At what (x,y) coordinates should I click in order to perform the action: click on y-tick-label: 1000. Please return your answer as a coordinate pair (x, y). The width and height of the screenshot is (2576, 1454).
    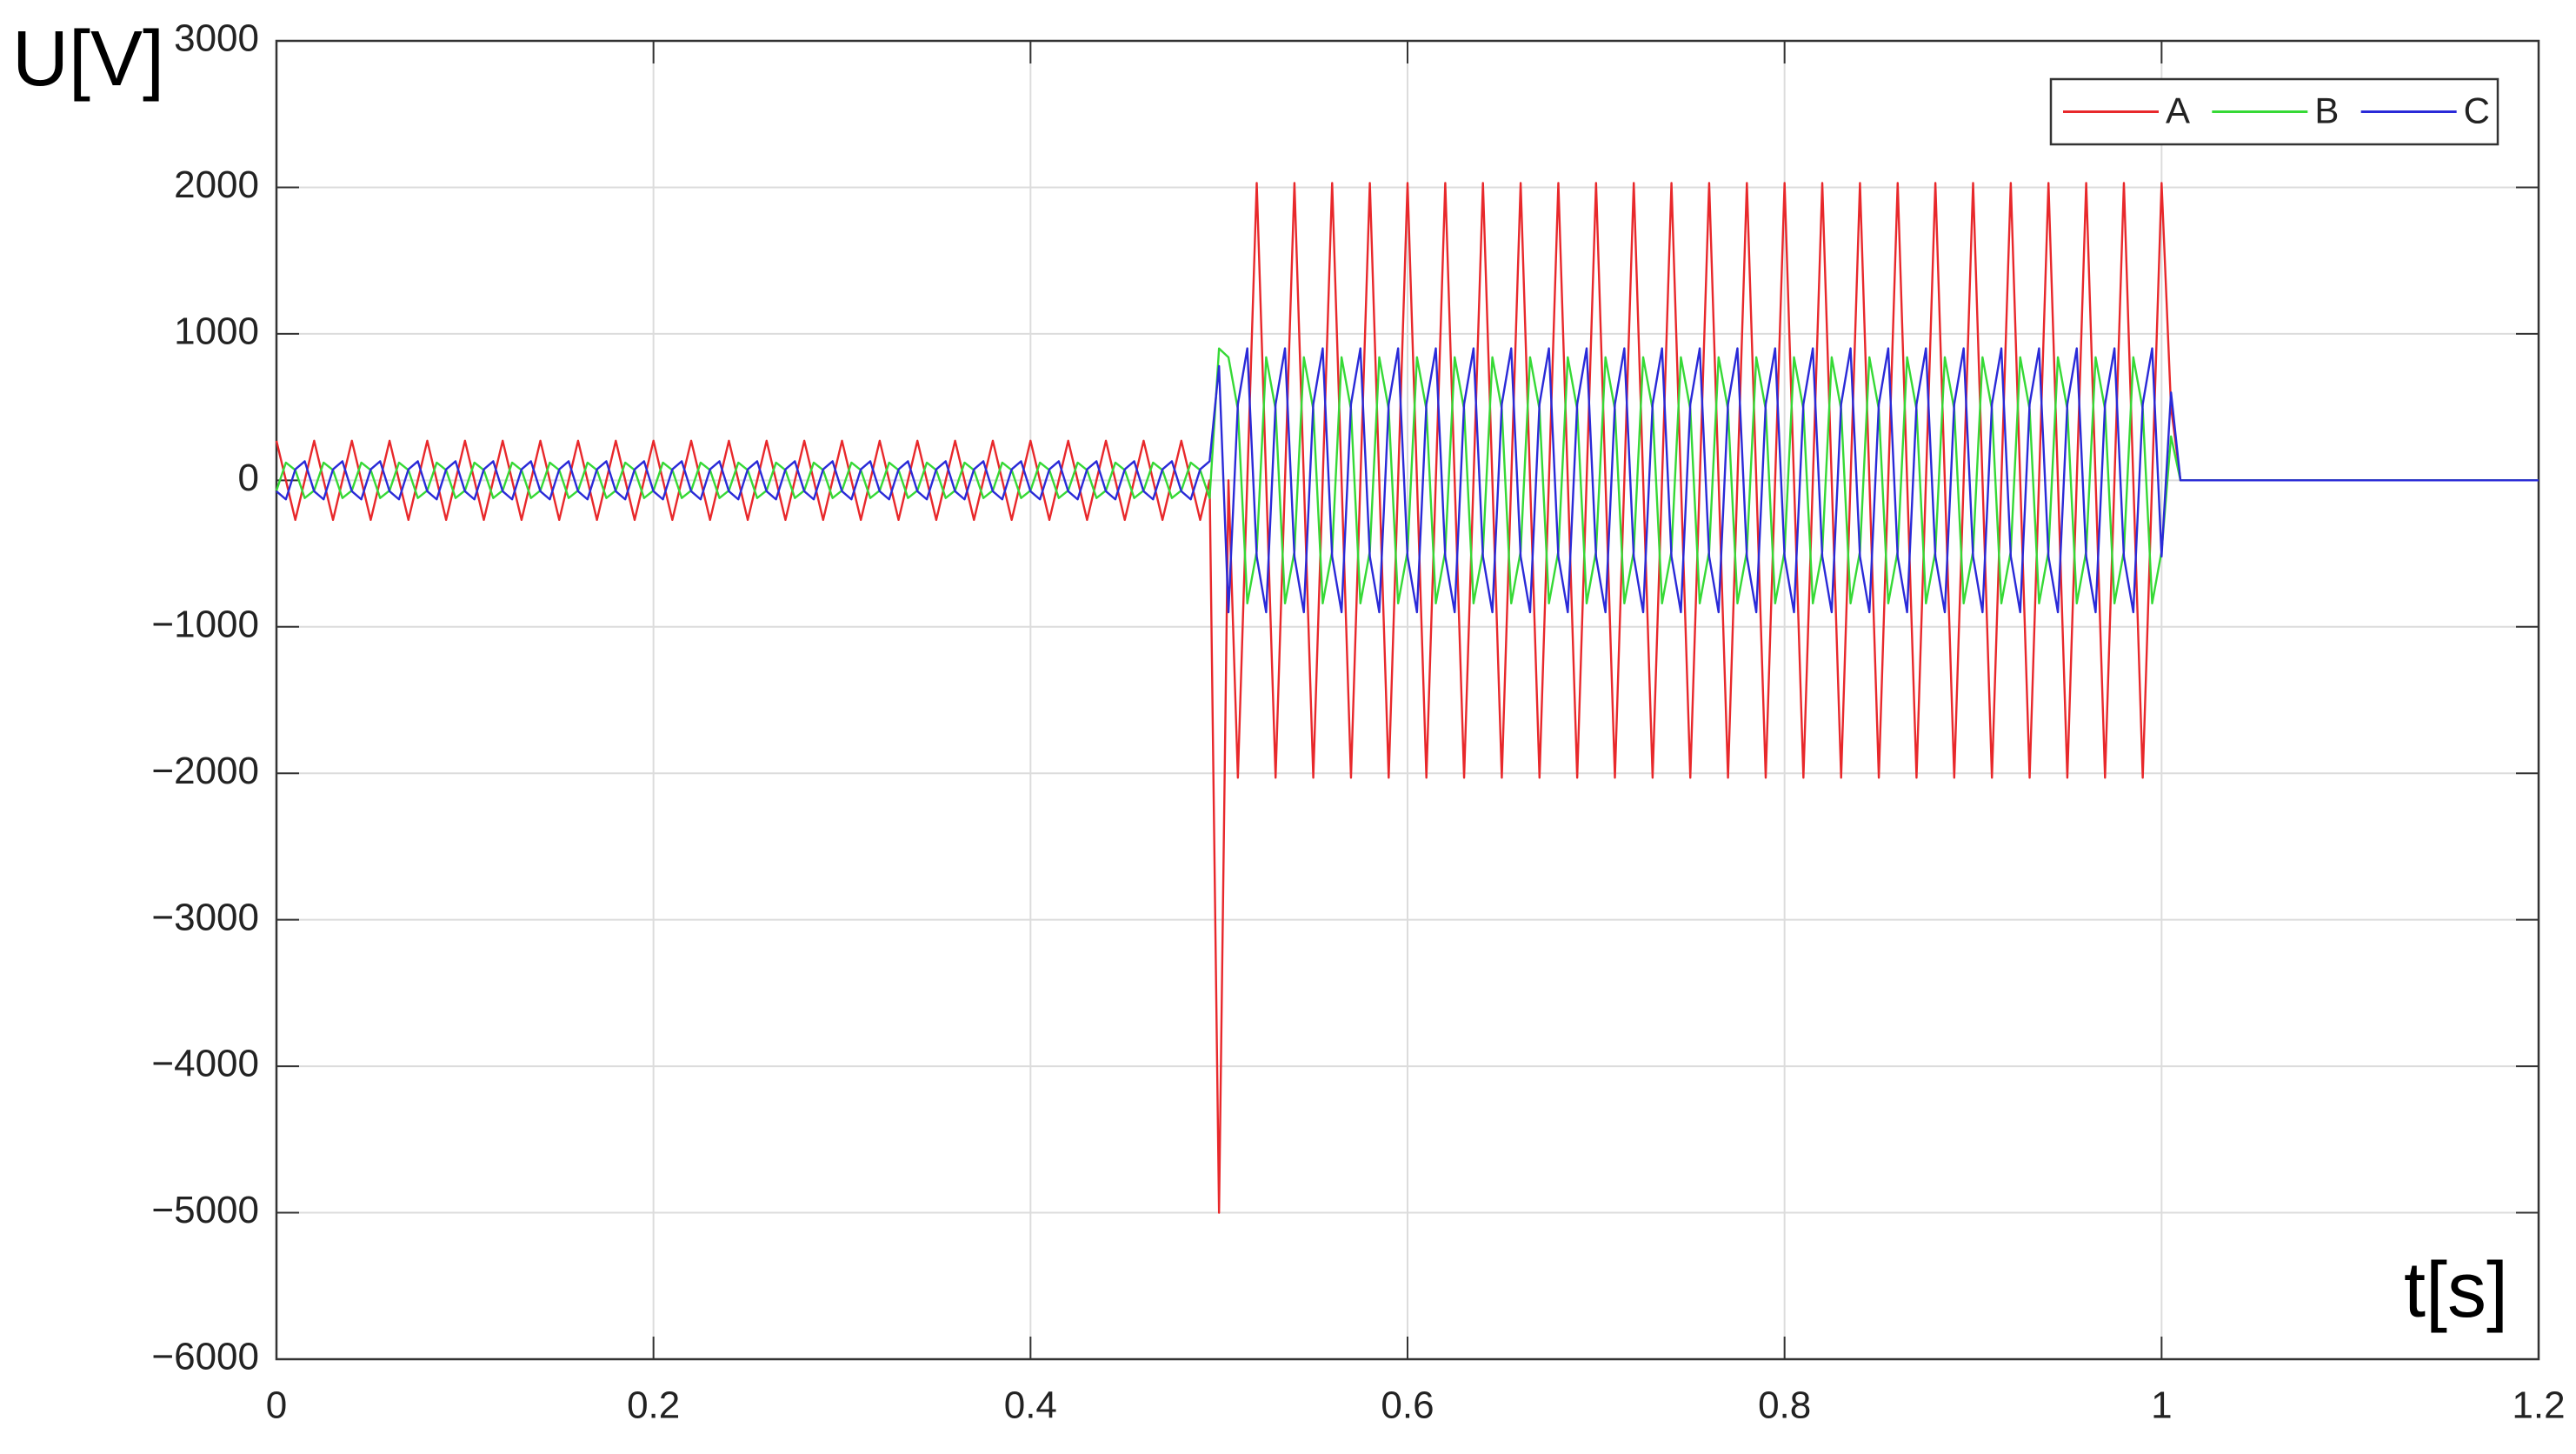
    Looking at the image, I should click on (216, 331).